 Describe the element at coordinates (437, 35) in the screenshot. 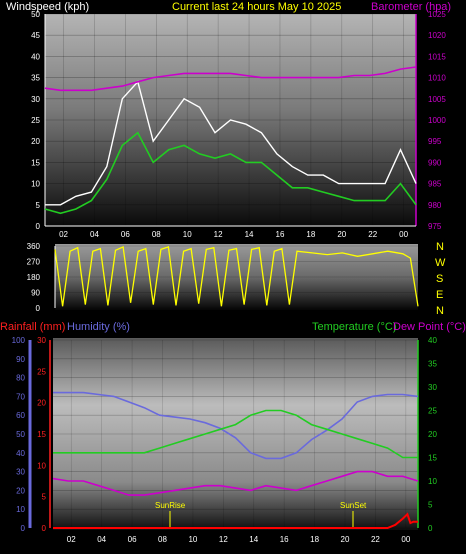

I see `baro-y-tick: 1020` at that location.